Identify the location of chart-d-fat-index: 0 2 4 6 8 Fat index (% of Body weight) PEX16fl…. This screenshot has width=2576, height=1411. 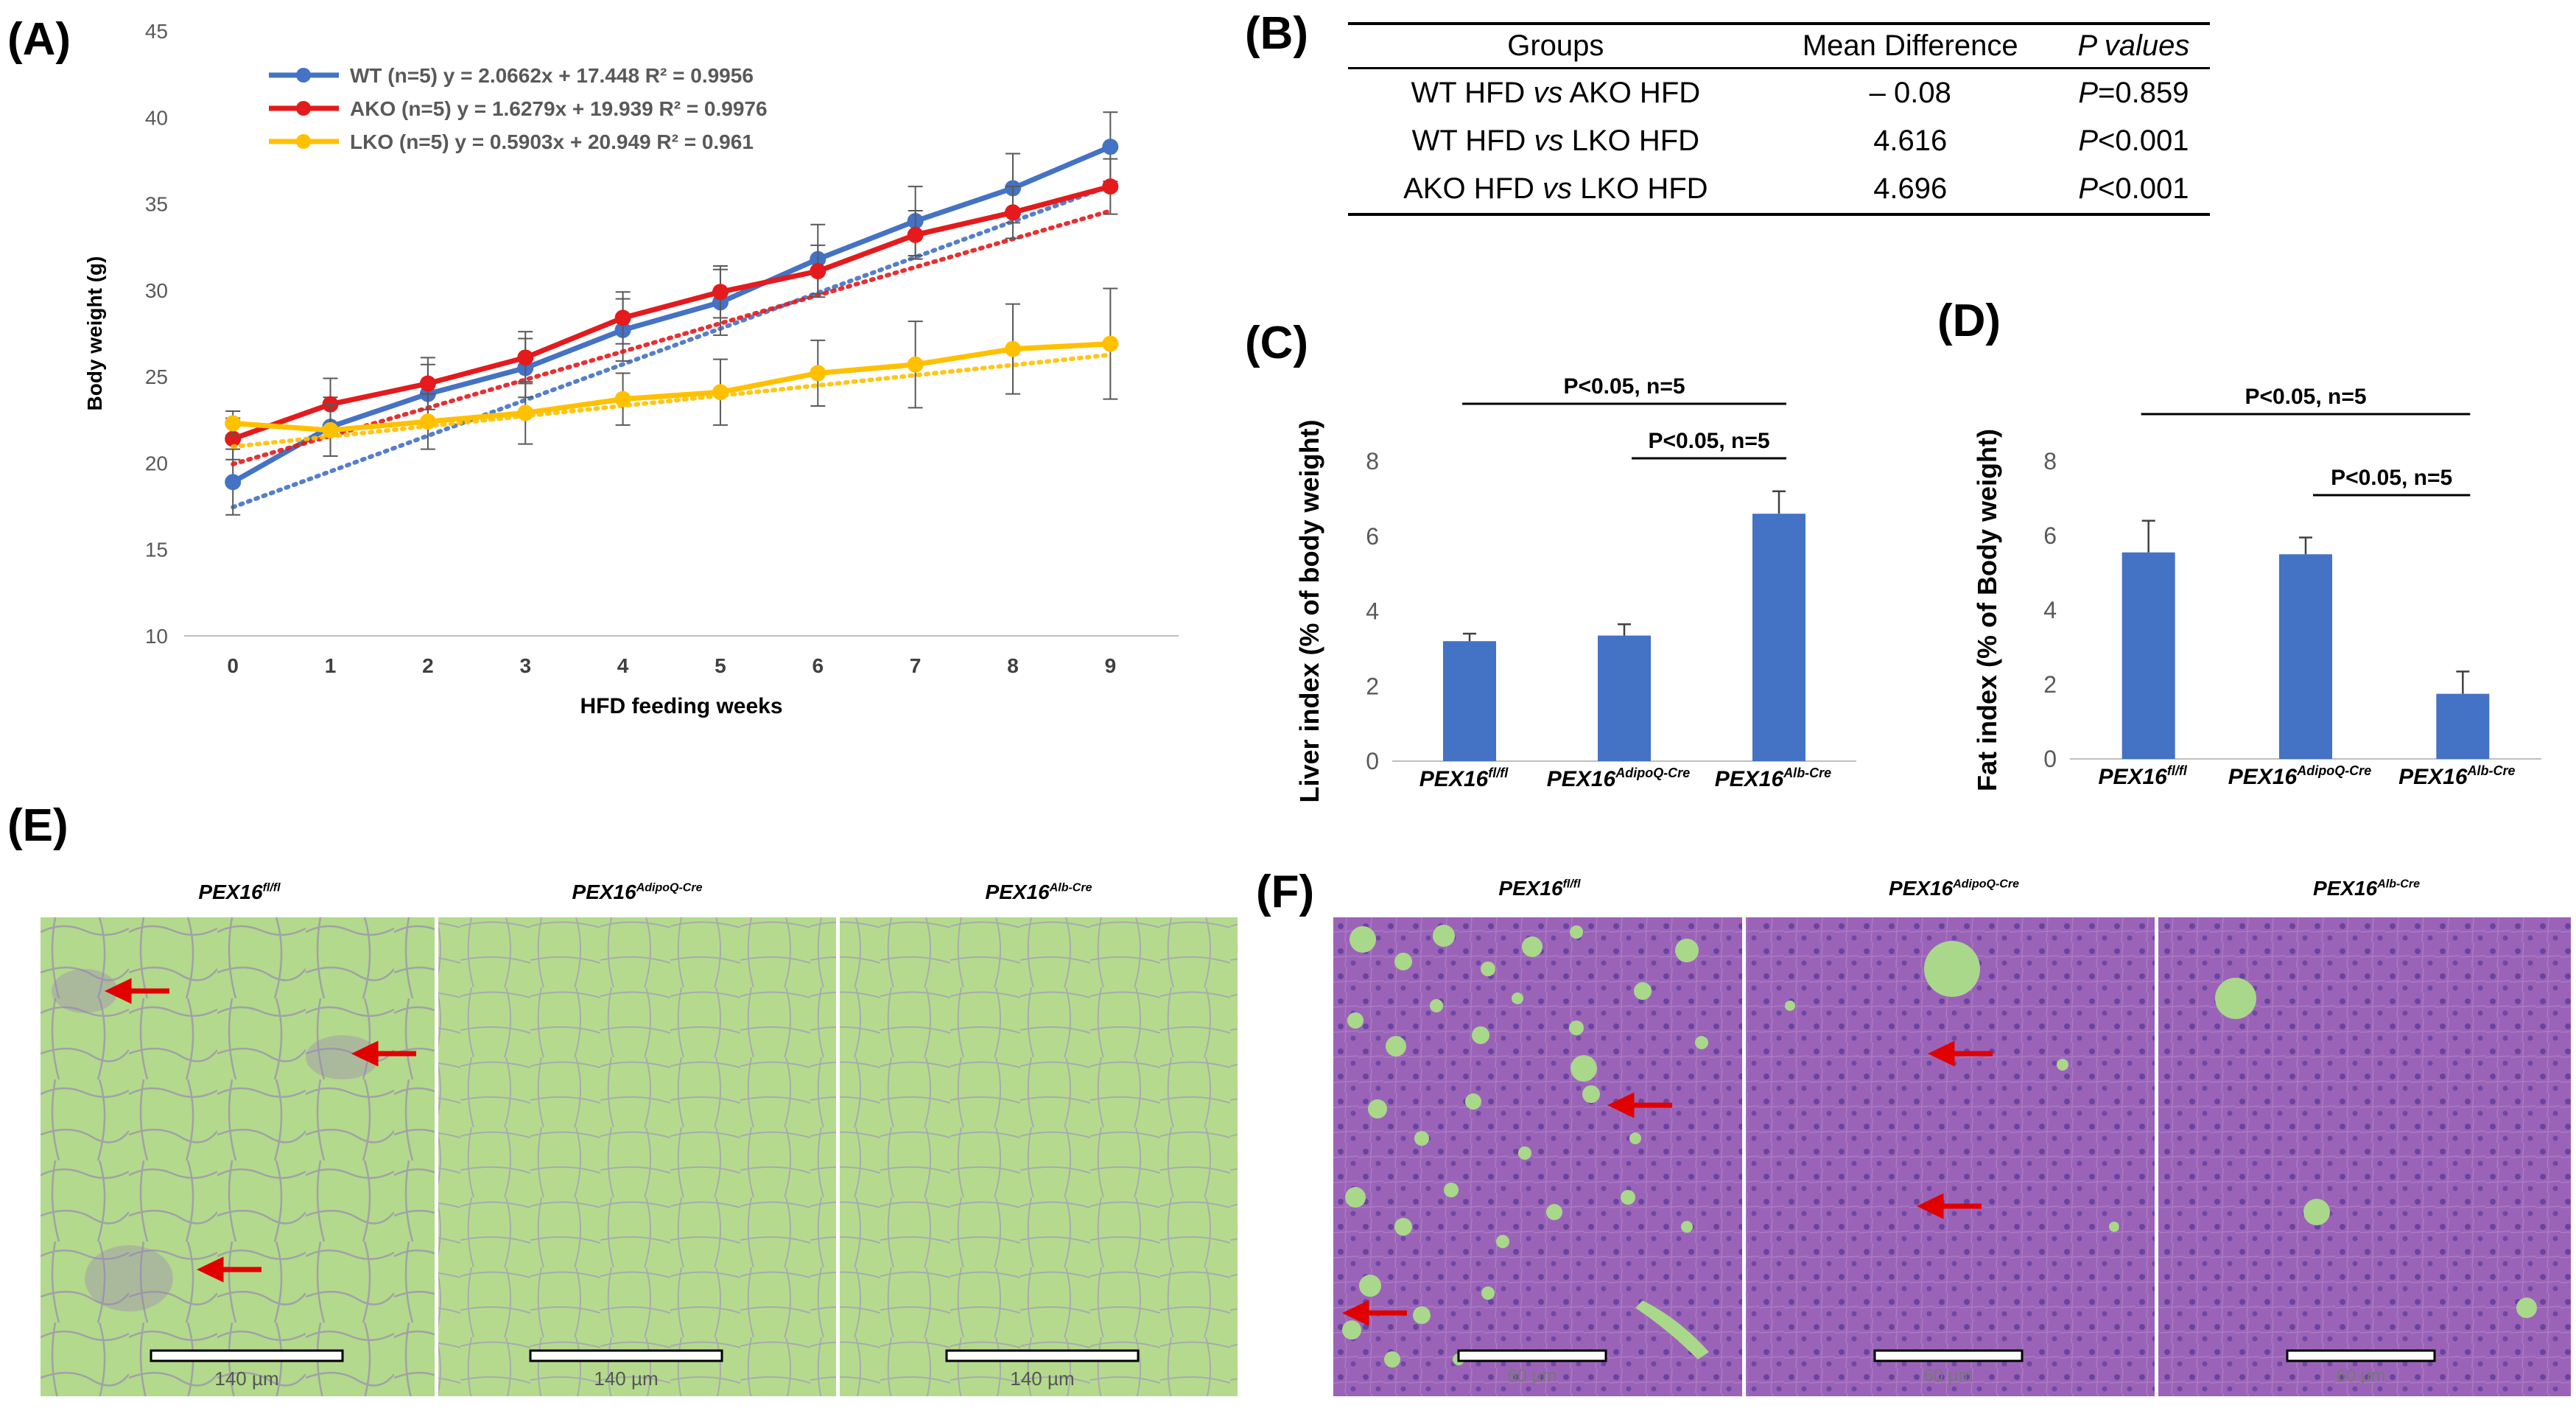
(2256, 588).